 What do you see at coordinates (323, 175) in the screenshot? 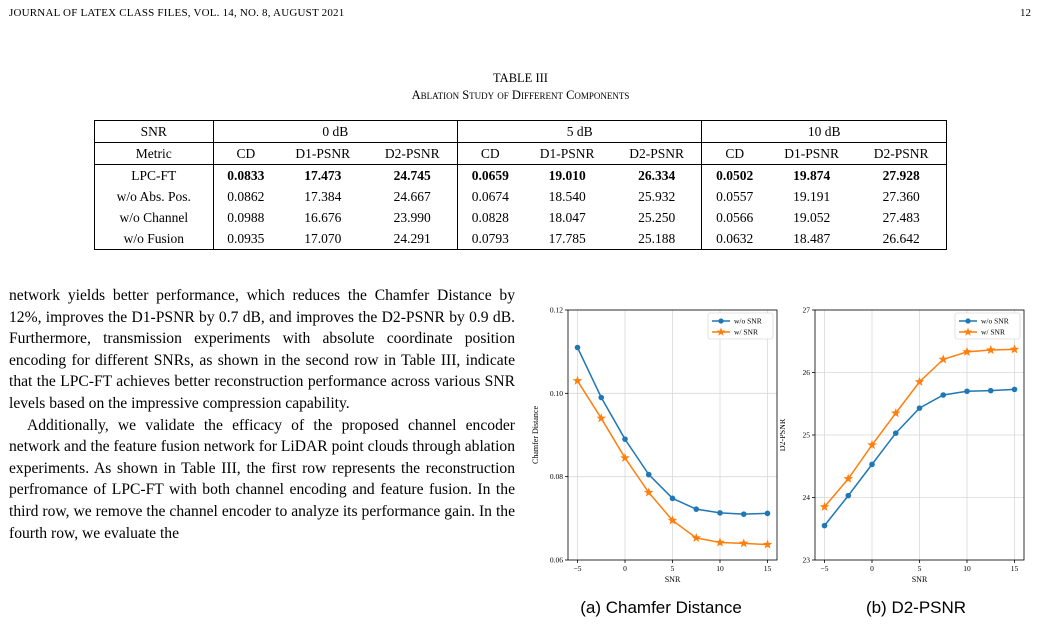
I see `table-cell: 17.473` at bounding box center [323, 175].